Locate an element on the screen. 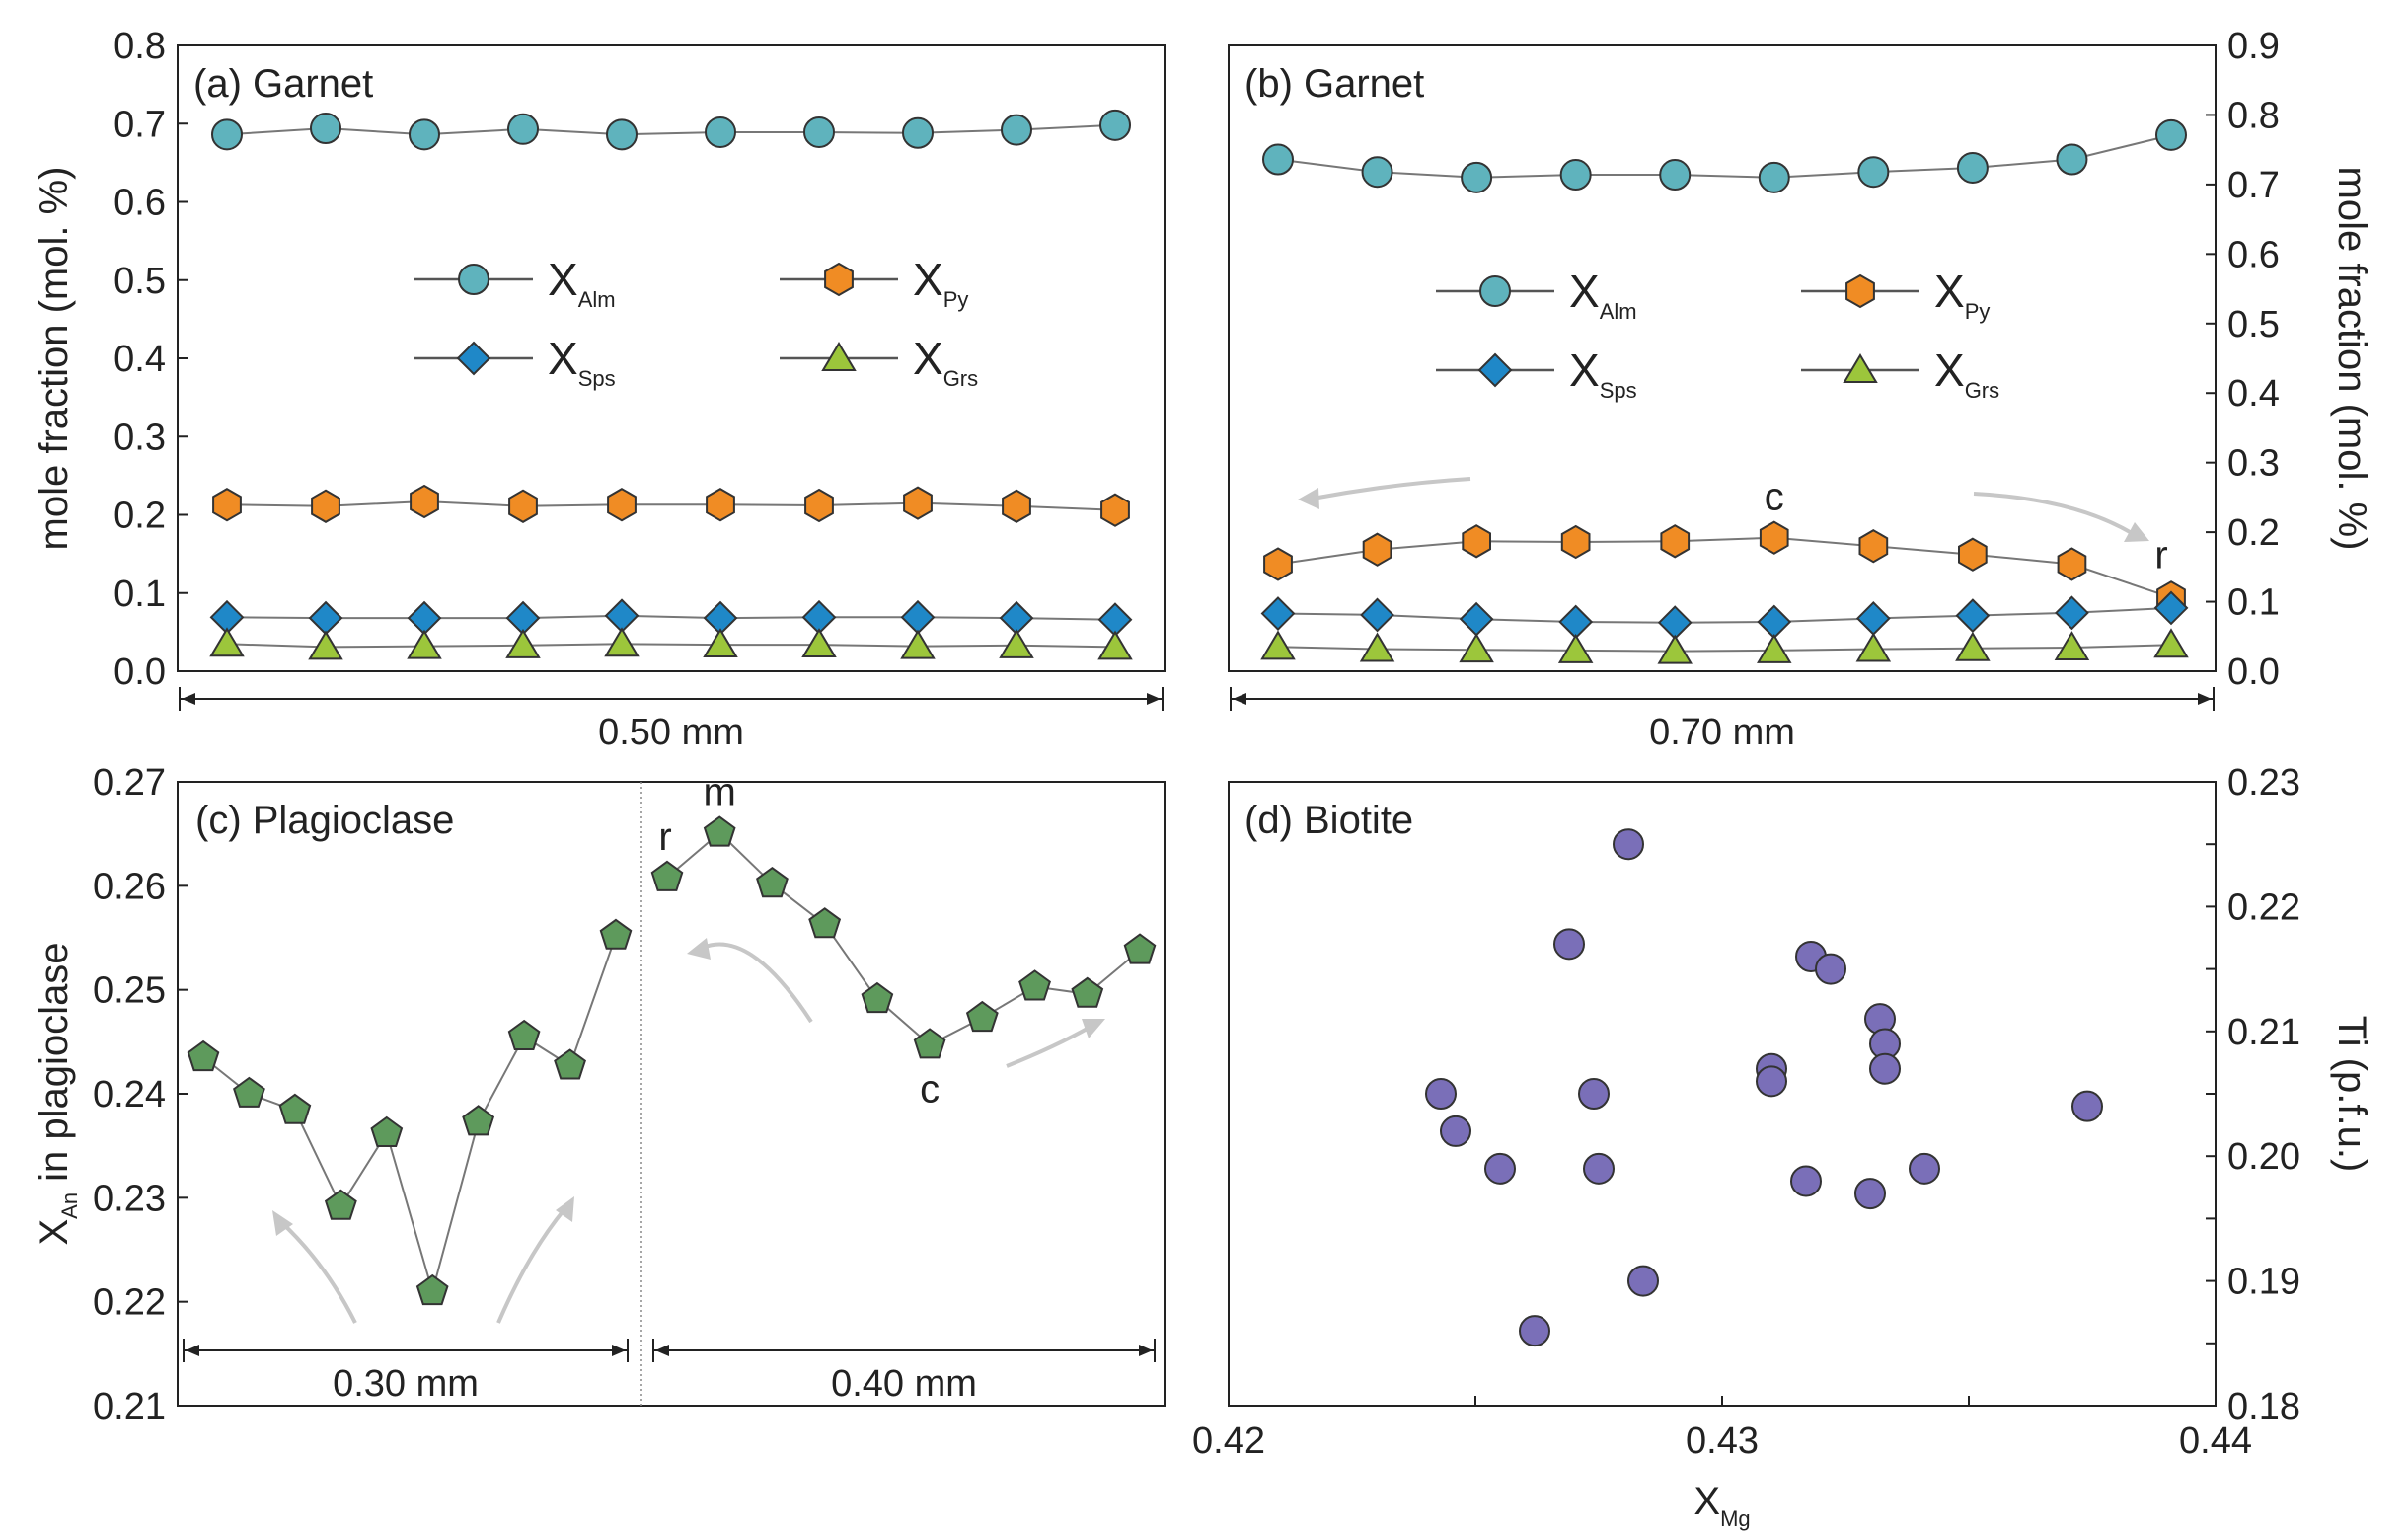  panel-title-b: (b) Garnet is located at coordinates (1334, 84).